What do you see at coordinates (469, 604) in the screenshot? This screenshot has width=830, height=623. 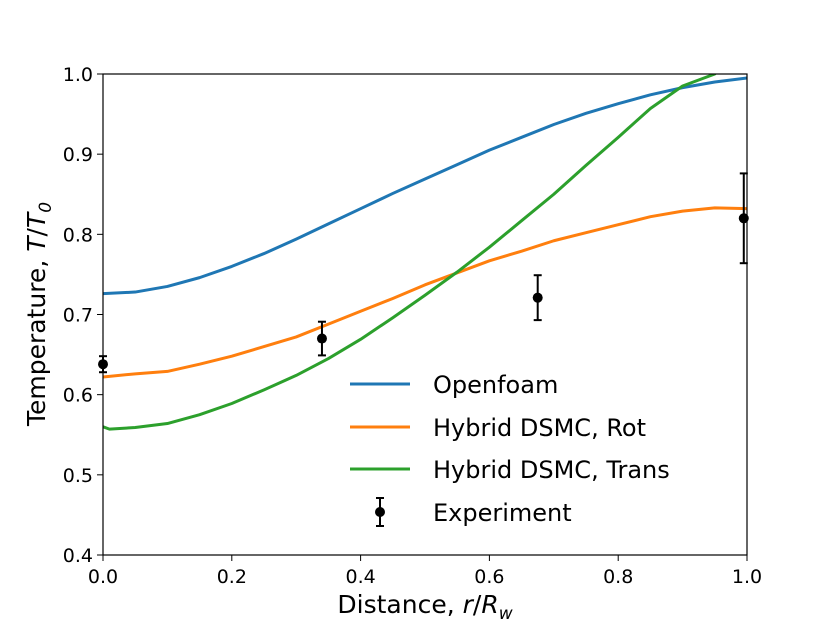 I see `x-axis-title-var: r` at bounding box center [469, 604].